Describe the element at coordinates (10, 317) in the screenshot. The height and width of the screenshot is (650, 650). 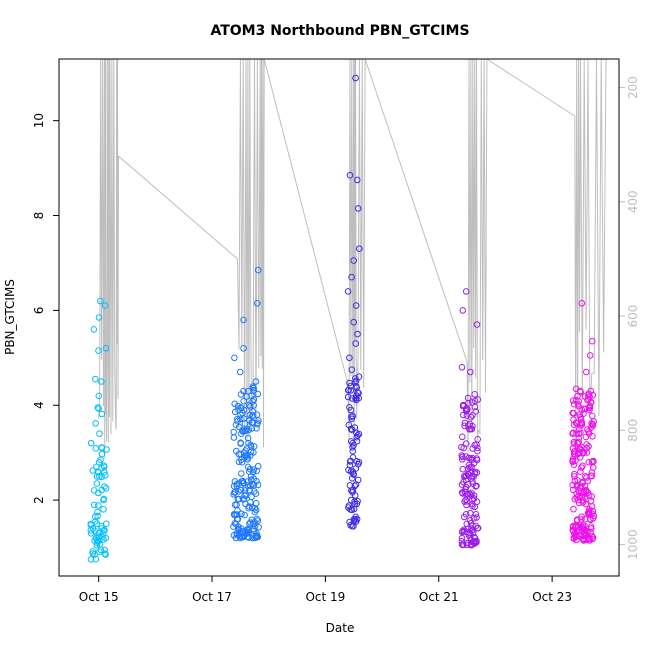
I see `y-axis-label: PBN_GTCIMS` at that location.